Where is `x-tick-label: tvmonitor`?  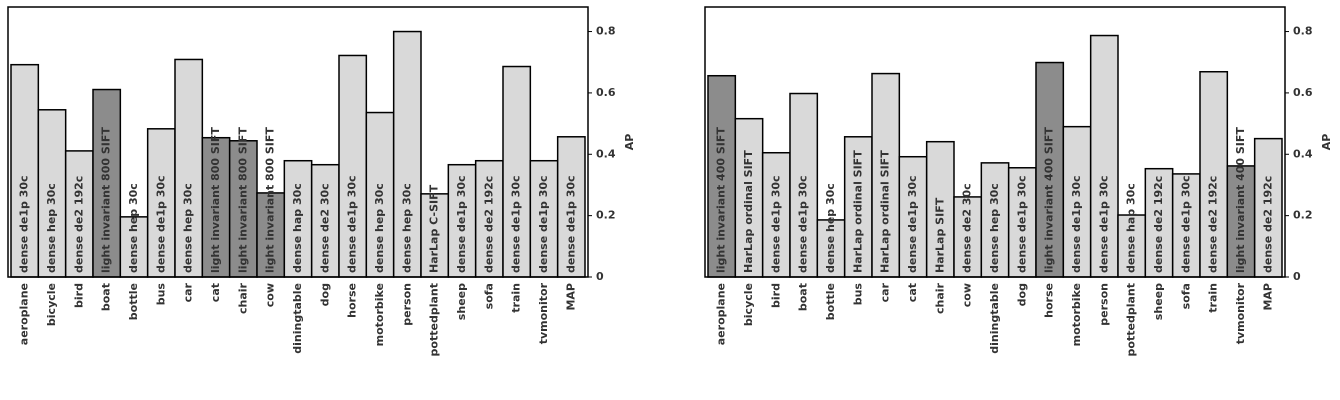 x-tick-label: tvmonitor is located at coordinates (1240, 313).